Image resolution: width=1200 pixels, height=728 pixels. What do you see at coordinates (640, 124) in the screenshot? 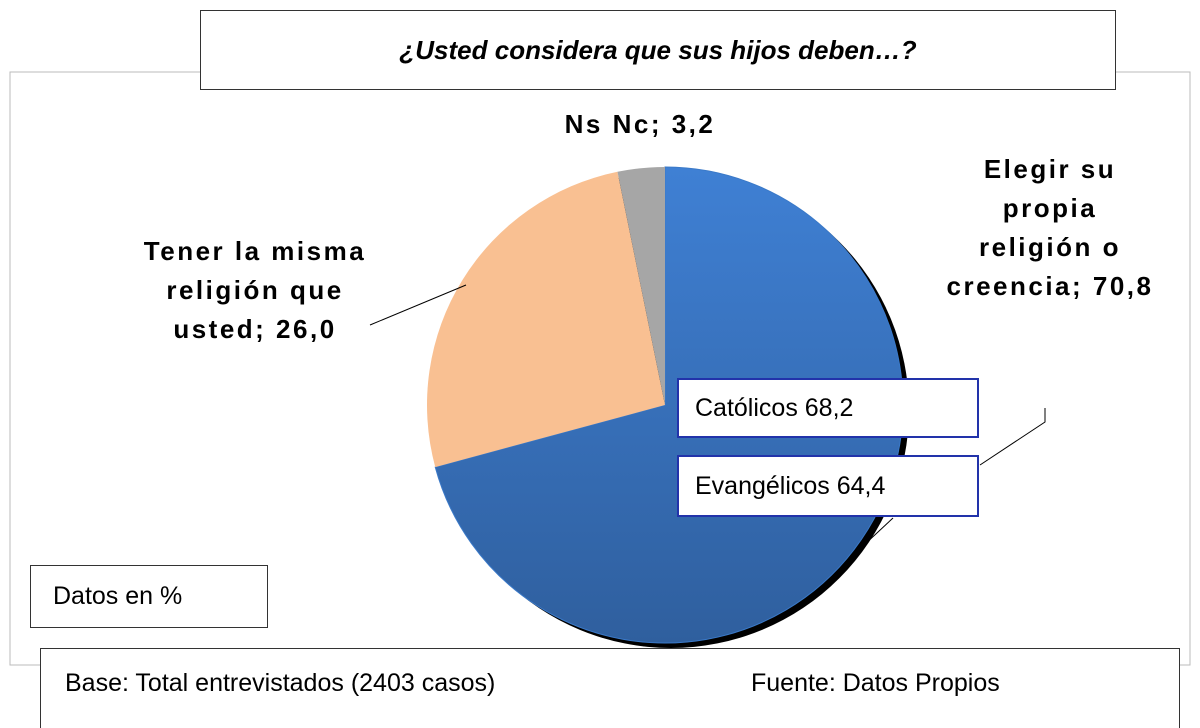
I see `data-label: Ns Nc; 3,2` at bounding box center [640, 124].